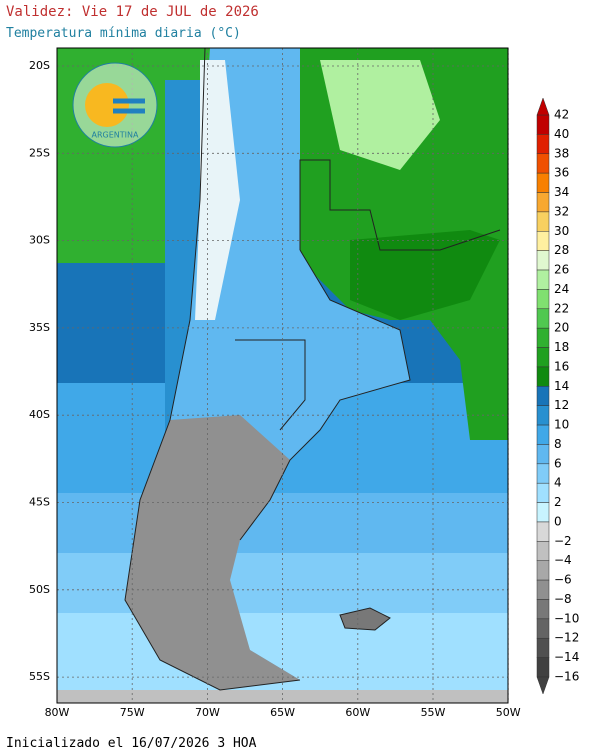 The width and height of the screenshot is (600, 750). Describe the element at coordinates (566, 638) in the screenshot. I see `colorbar-label: −12` at that location.